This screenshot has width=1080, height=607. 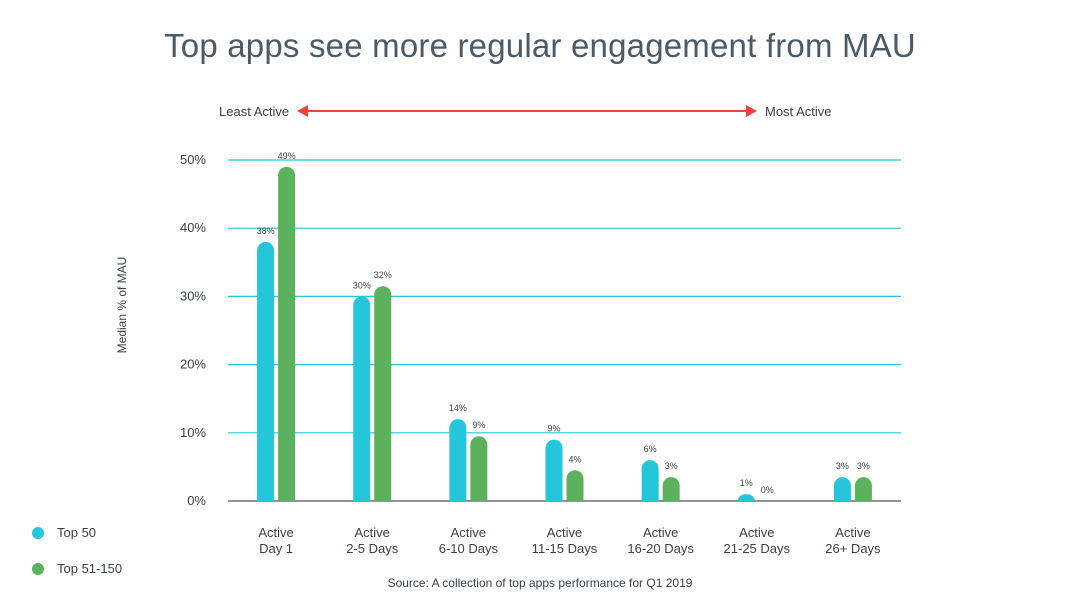 I want to click on arrow-head-left-icon, so click(x=302, y=111).